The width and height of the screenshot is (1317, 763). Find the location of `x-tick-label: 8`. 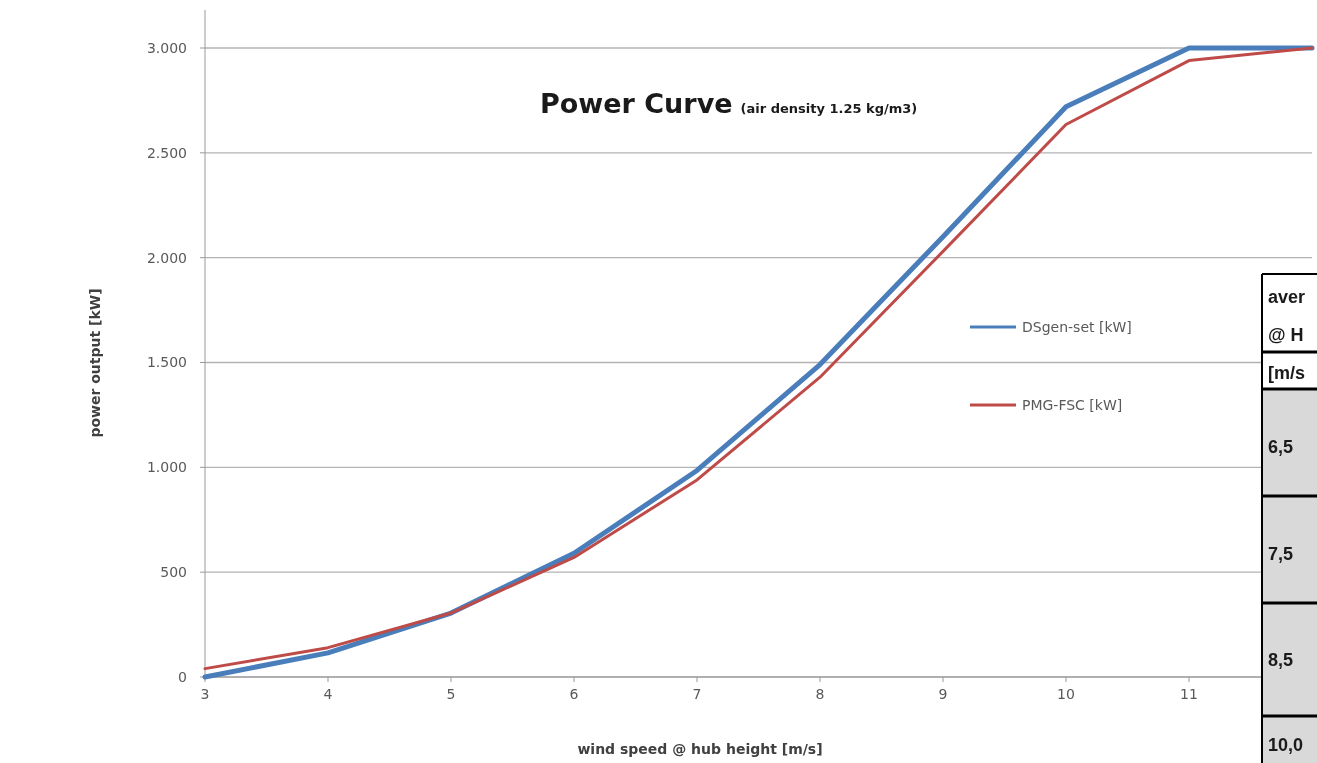

x-tick-label: 8 is located at coordinates (820, 694).